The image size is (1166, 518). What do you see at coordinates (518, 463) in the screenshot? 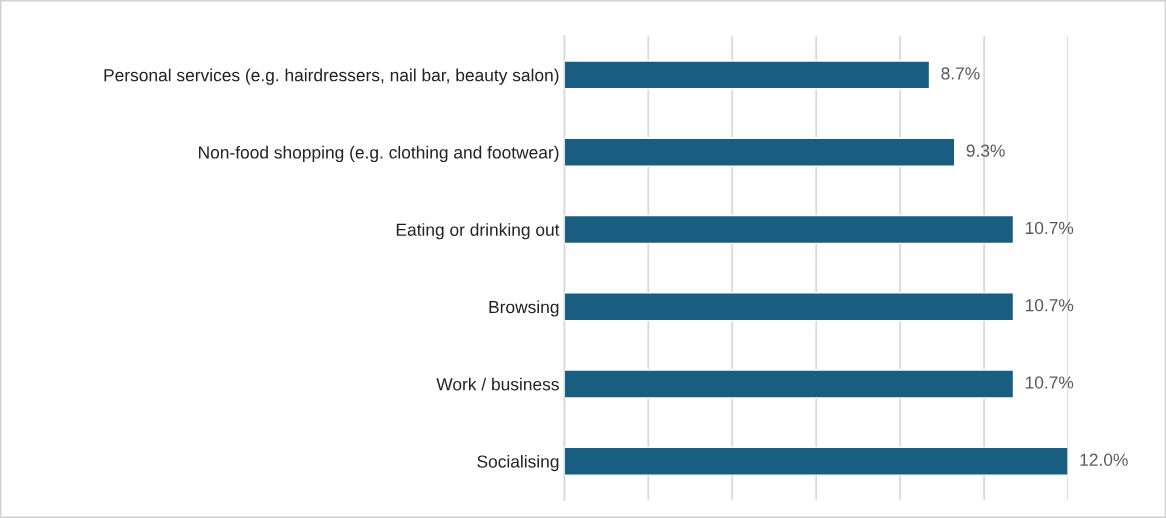
I see `y-tick-label: Socialising` at bounding box center [518, 463].